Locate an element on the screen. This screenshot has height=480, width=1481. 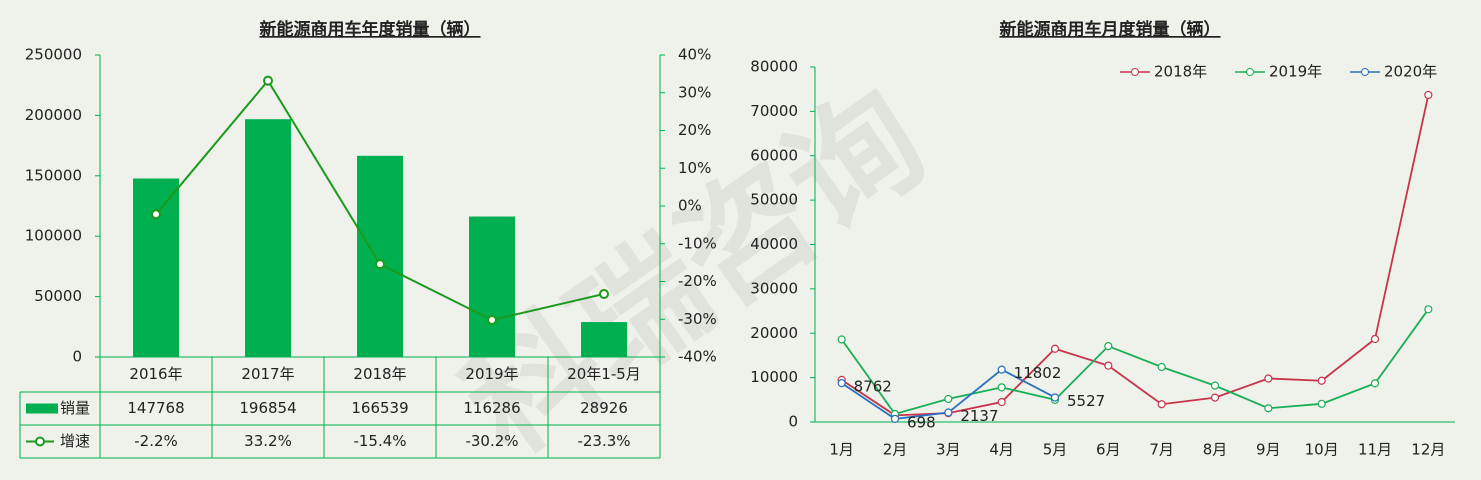
table-cell: 147768 is located at coordinates (155, 408).